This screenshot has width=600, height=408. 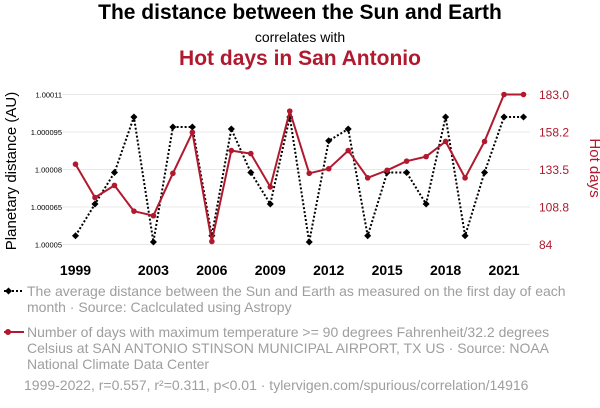 I want to click on y-tick-right: 84, so click(x=546, y=245).